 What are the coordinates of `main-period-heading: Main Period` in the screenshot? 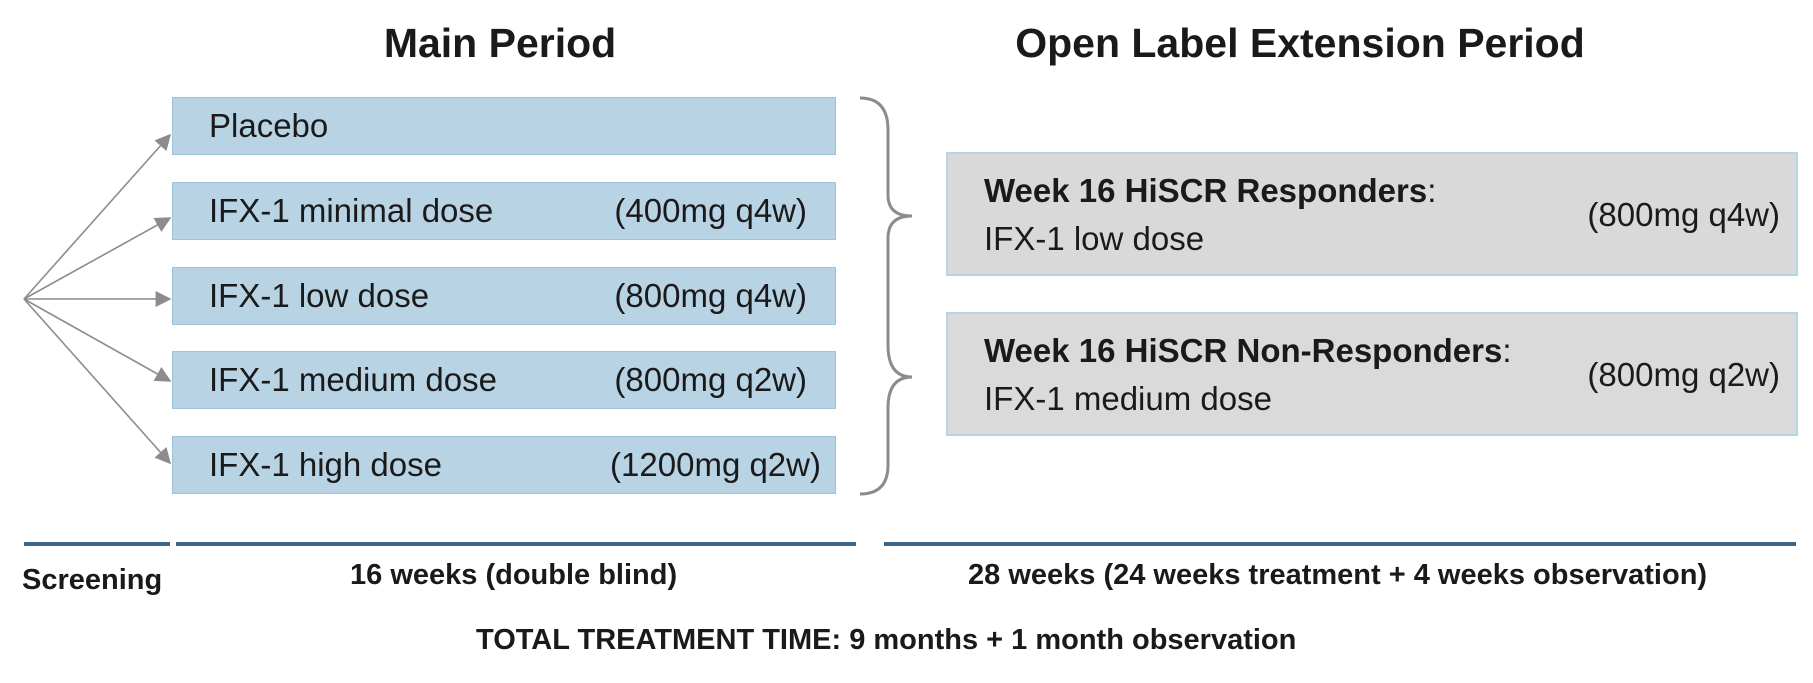 It's located at (500, 43).